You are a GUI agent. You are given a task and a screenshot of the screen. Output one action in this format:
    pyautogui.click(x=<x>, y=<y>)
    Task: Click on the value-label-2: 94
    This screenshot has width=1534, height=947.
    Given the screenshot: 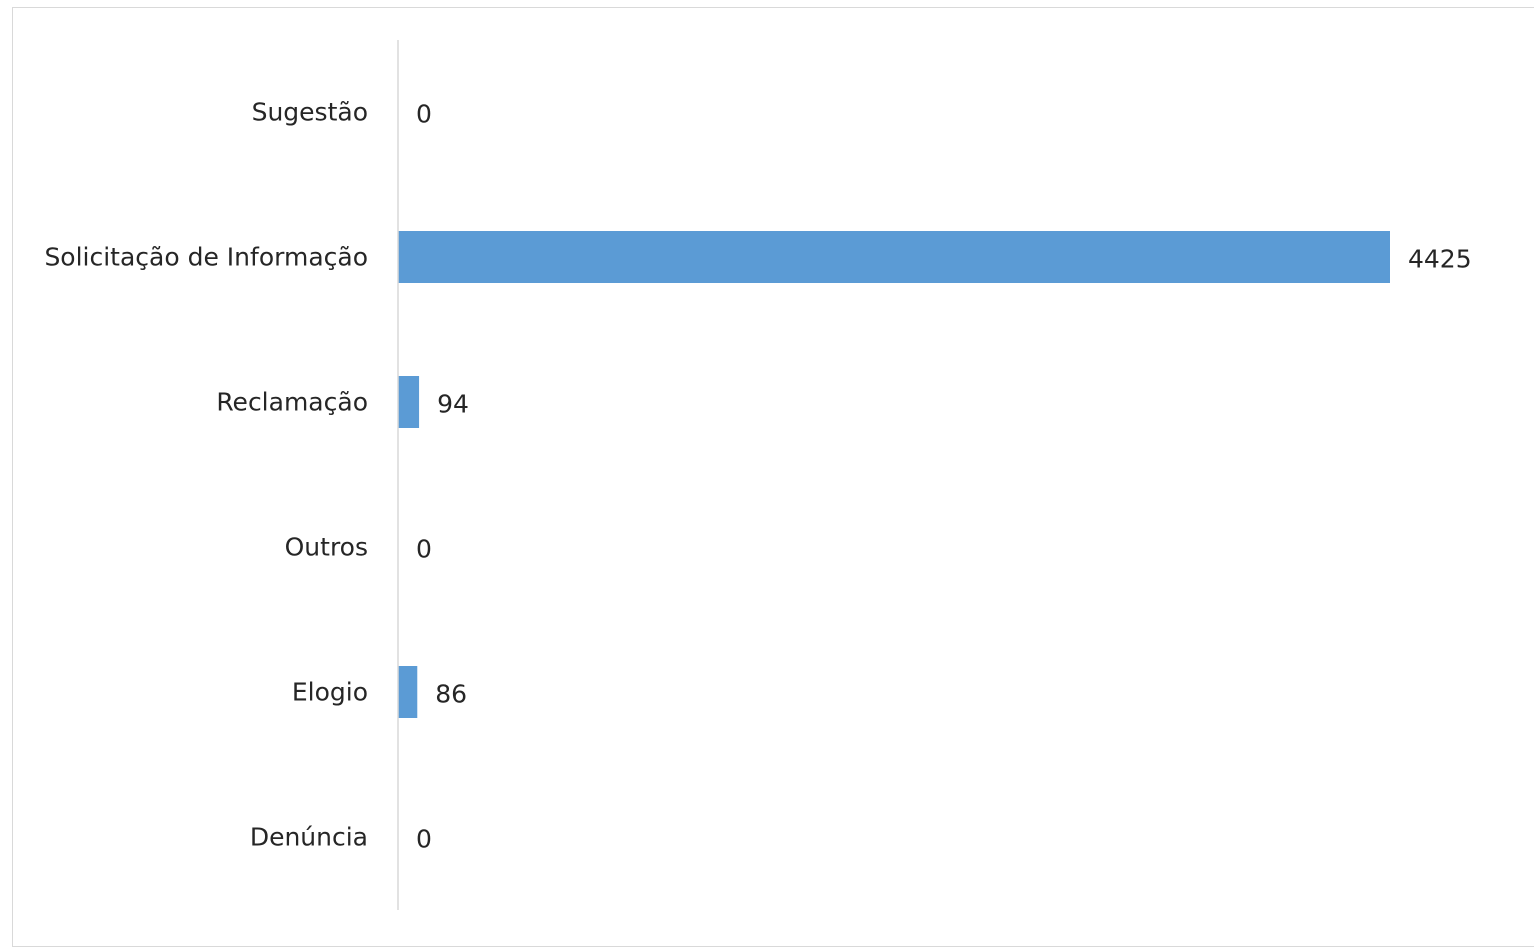 What is the action you would take?
    pyautogui.click(x=453, y=404)
    